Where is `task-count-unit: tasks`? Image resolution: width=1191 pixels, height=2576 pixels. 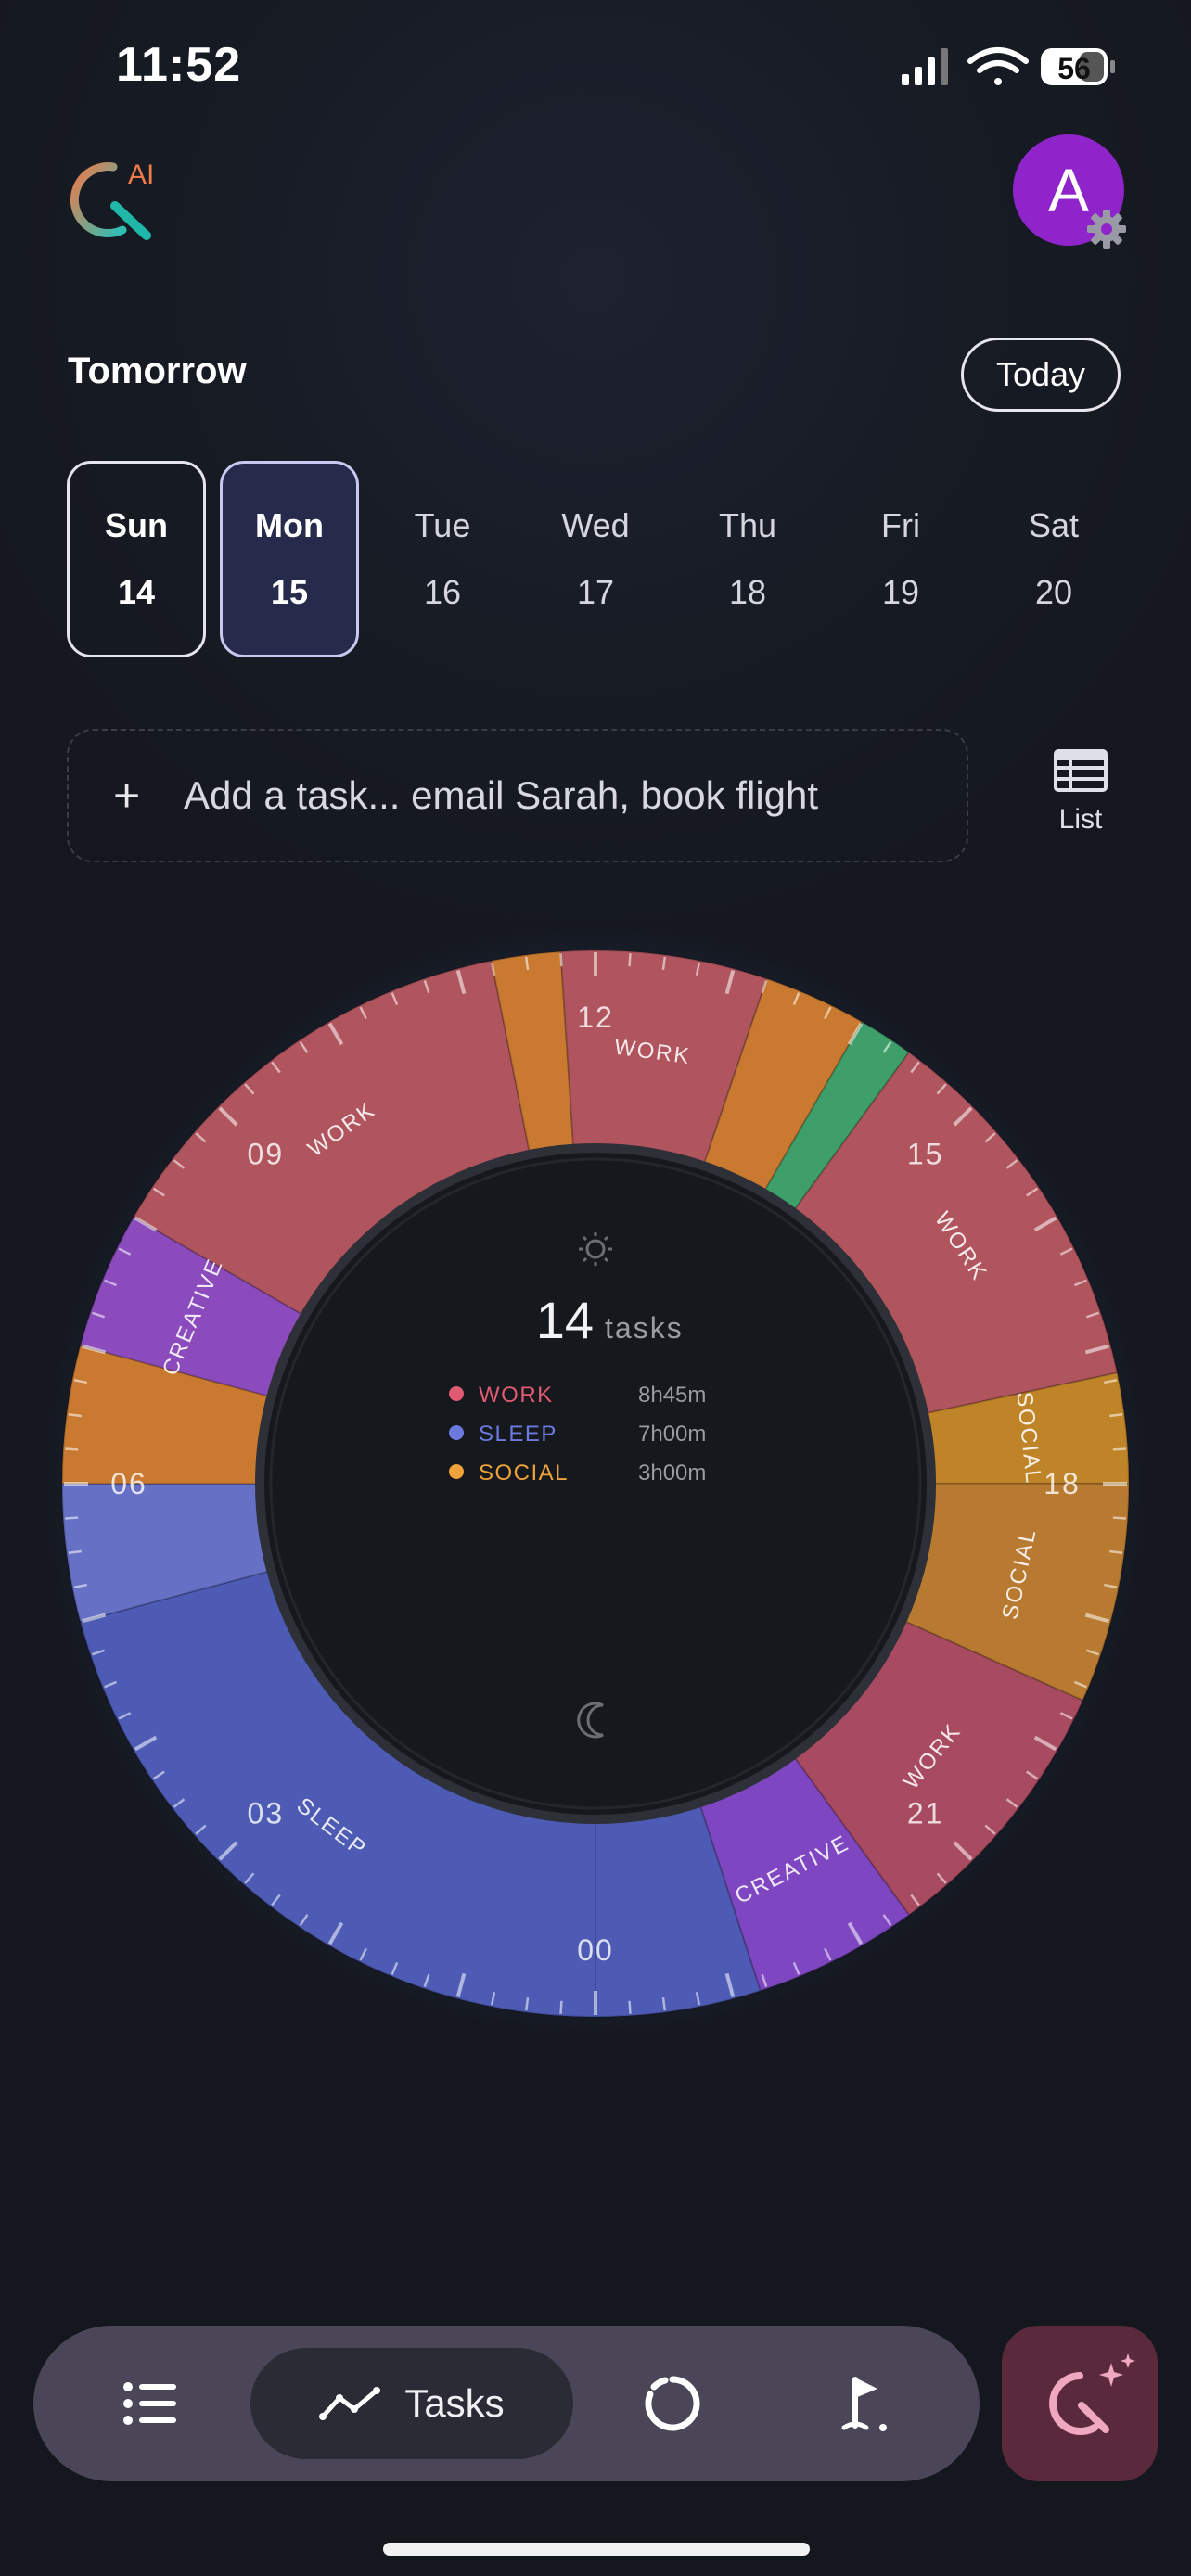 task-count-unit: tasks is located at coordinates (644, 1328).